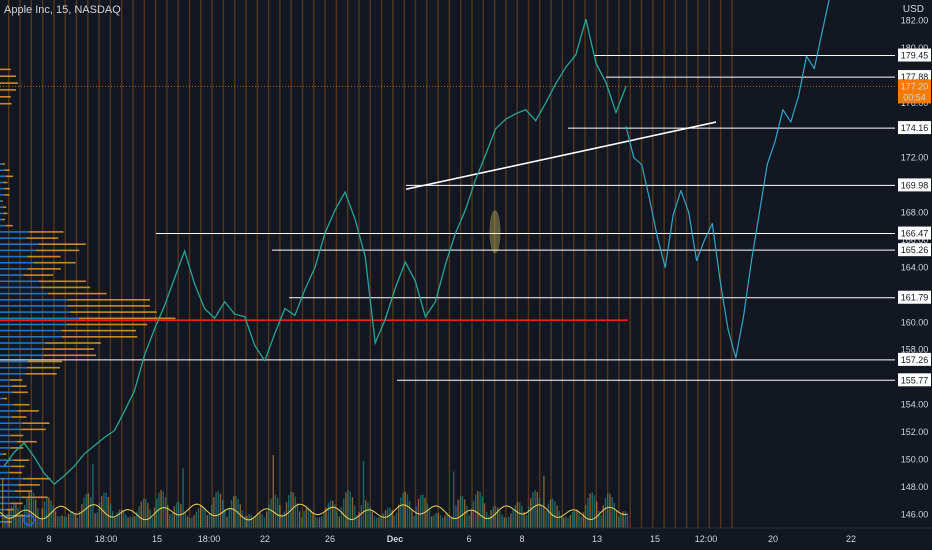 This screenshot has height=550, width=932. What do you see at coordinates (62, 10) in the screenshot?
I see `symbol-title: Apple Inc, 15, NASDAQ` at bounding box center [62, 10].